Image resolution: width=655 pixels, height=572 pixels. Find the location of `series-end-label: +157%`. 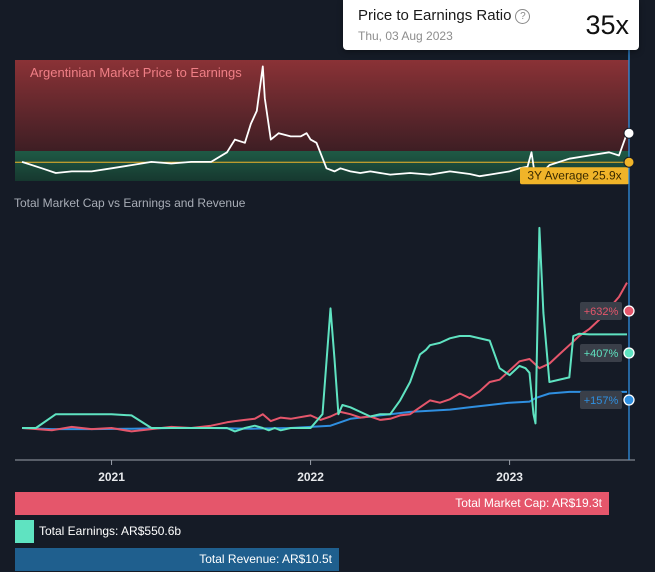

series-end-label: +157% is located at coordinates (601, 401).